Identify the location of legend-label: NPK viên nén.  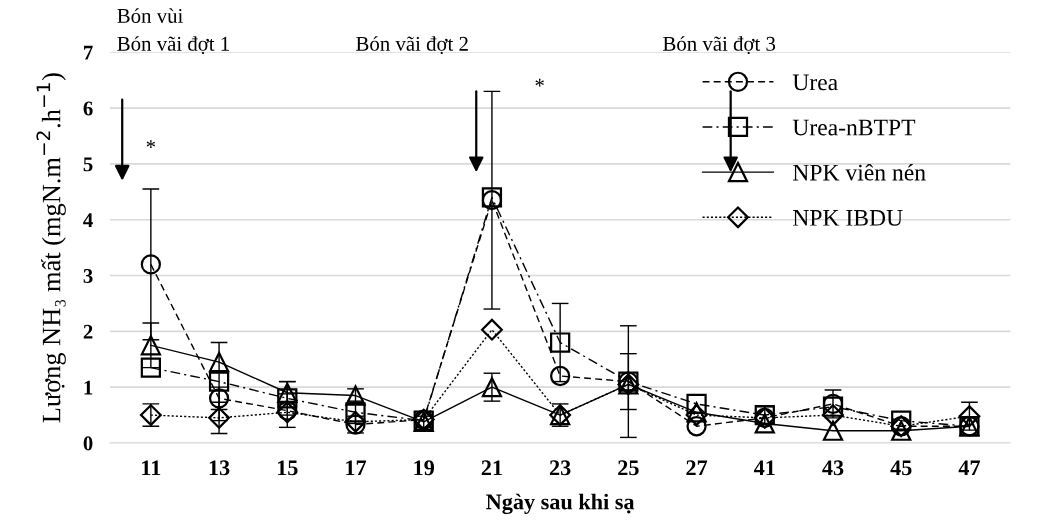
(859, 172).